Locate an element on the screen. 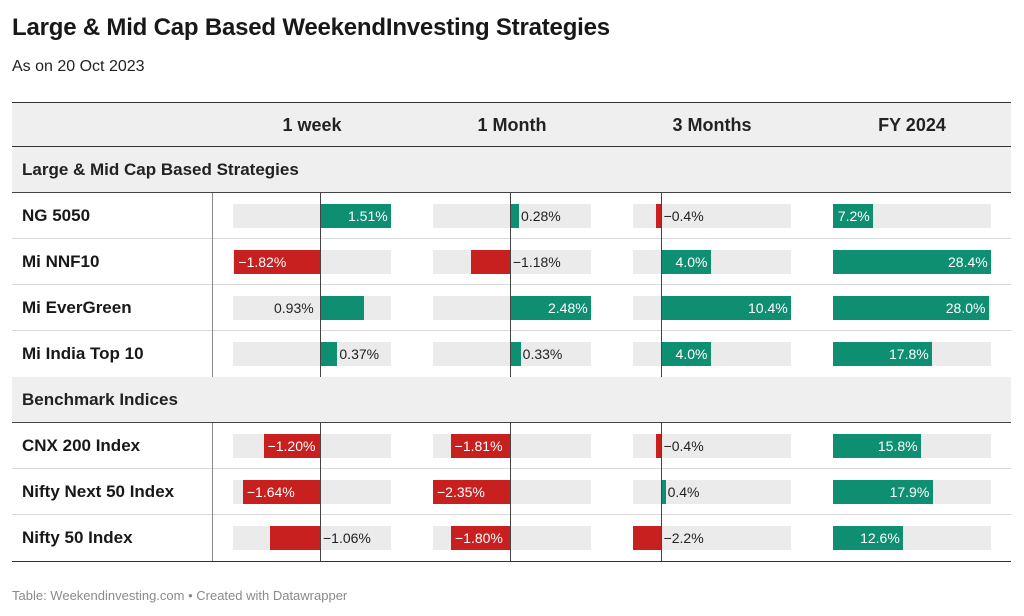 This screenshot has width=1024, height=616. value-label: −1.64% is located at coordinates (270, 492).